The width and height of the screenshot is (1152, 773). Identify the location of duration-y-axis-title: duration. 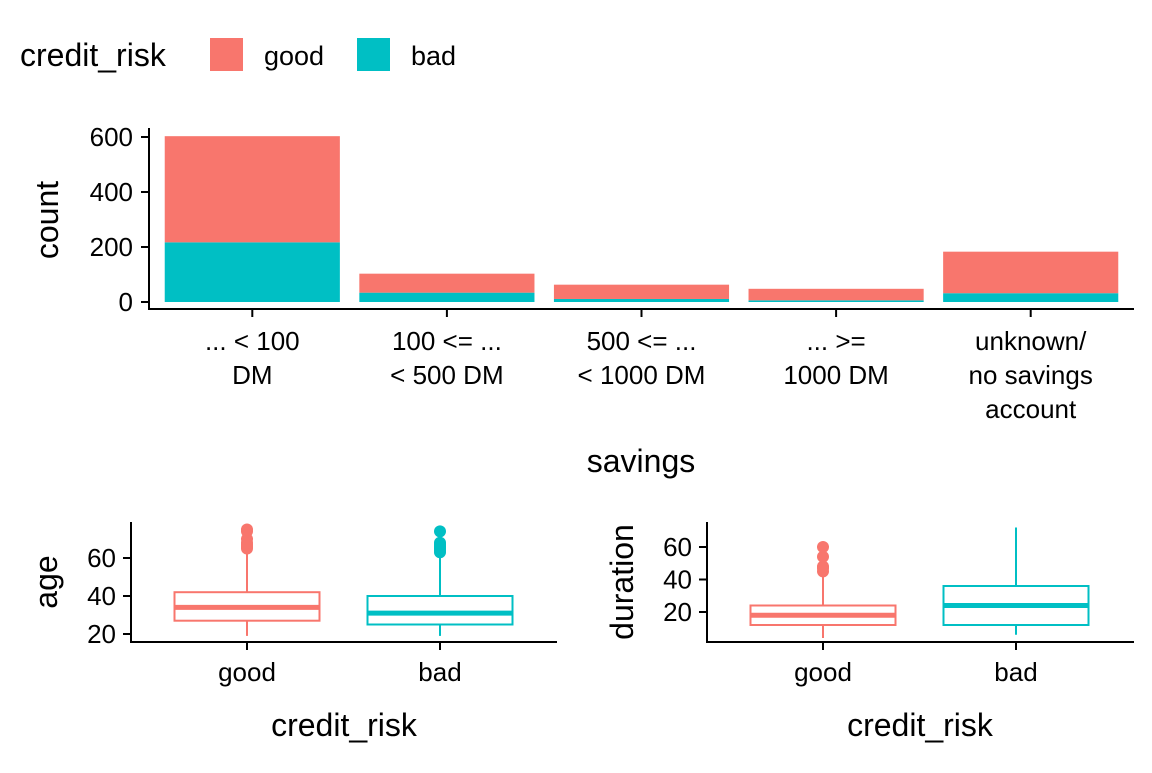
(622, 582).